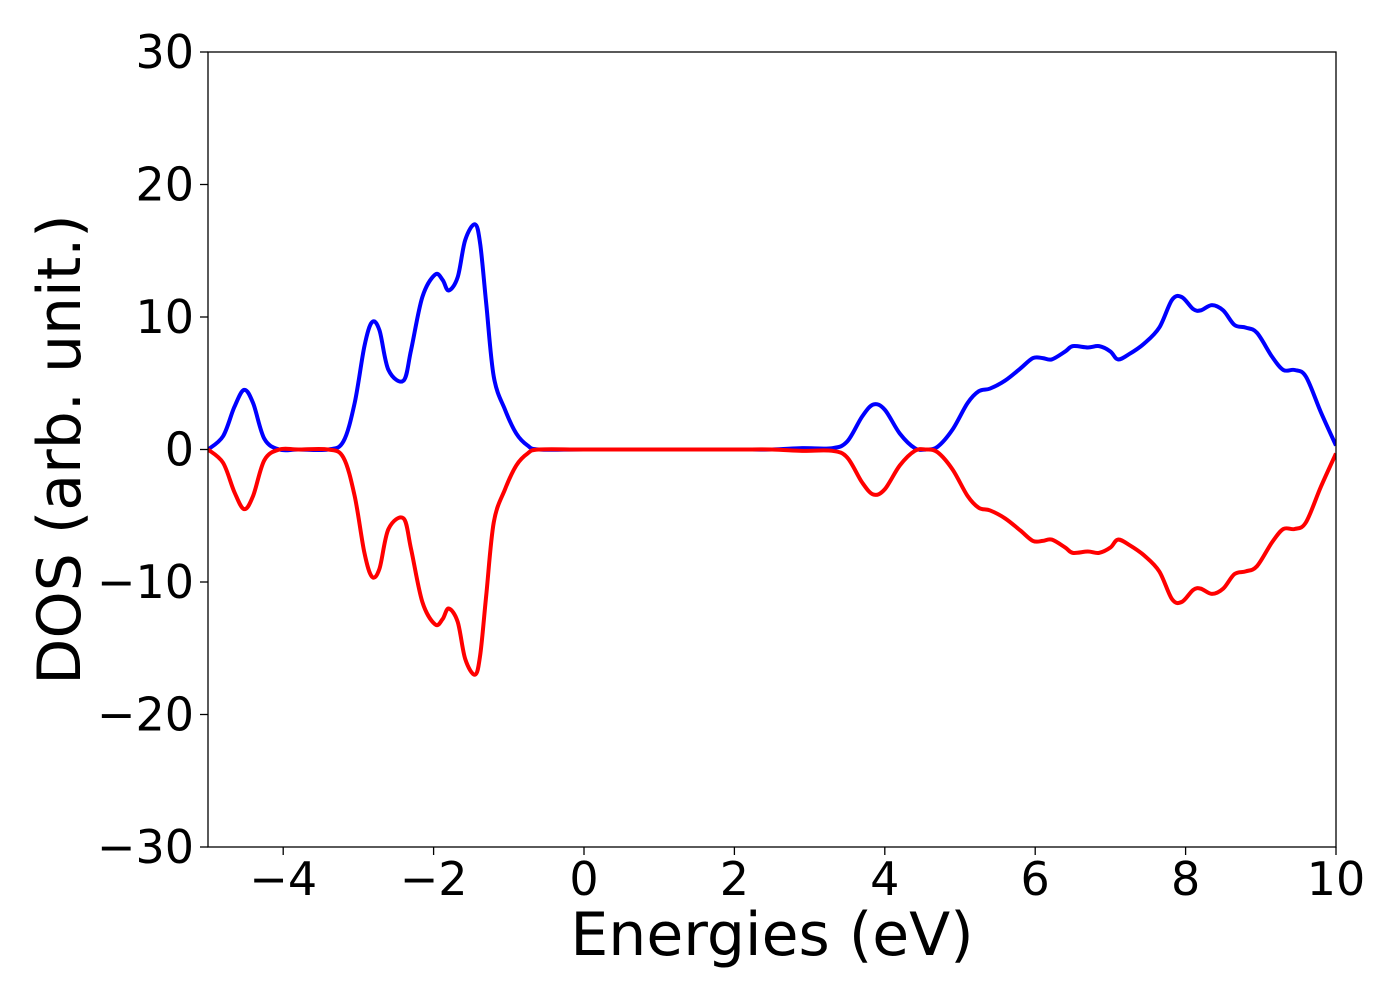 This screenshot has width=1400, height=1000. Describe the element at coordinates (145, 582) in the screenshot. I see `y-tick-label: −10` at that location.